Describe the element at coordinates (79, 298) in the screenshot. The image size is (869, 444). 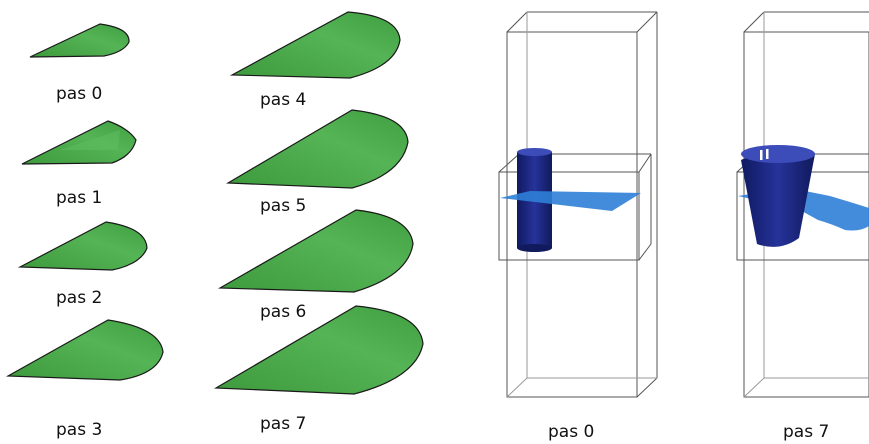
I see `leaf-label-pas-2: pas 2` at that location.